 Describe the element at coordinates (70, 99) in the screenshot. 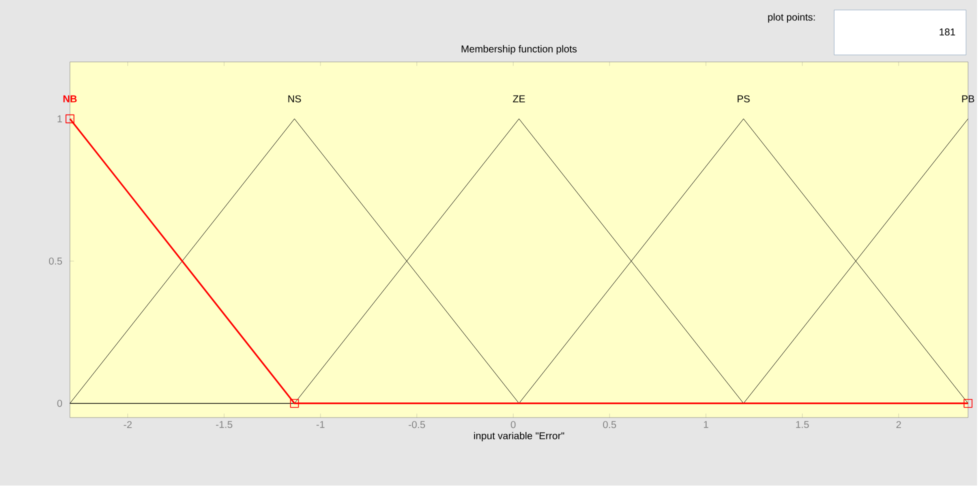

I see `series-label: NB` at that location.